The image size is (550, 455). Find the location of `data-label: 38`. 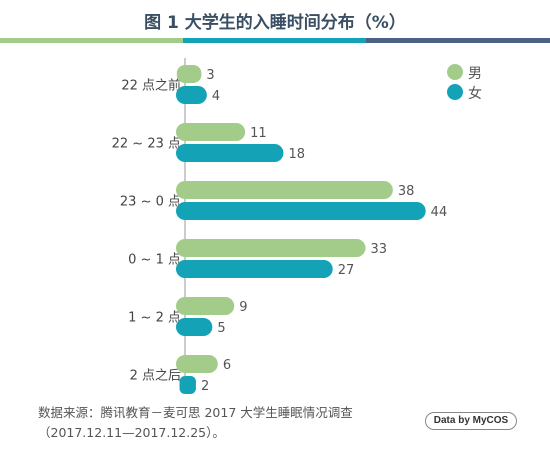

data-label: 38 is located at coordinates (406, 191).